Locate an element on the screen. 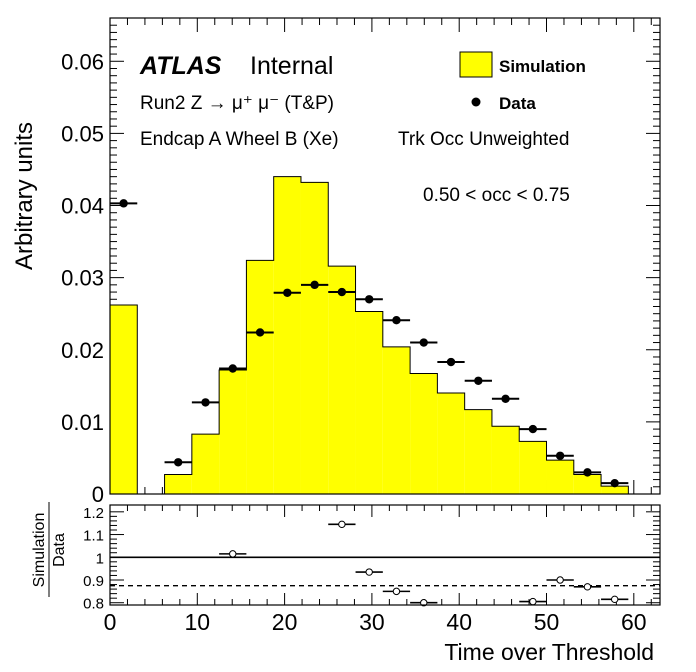 The image size is (696, 672). legend-simulation-label: Simulation is located at coordinates (542, 66).